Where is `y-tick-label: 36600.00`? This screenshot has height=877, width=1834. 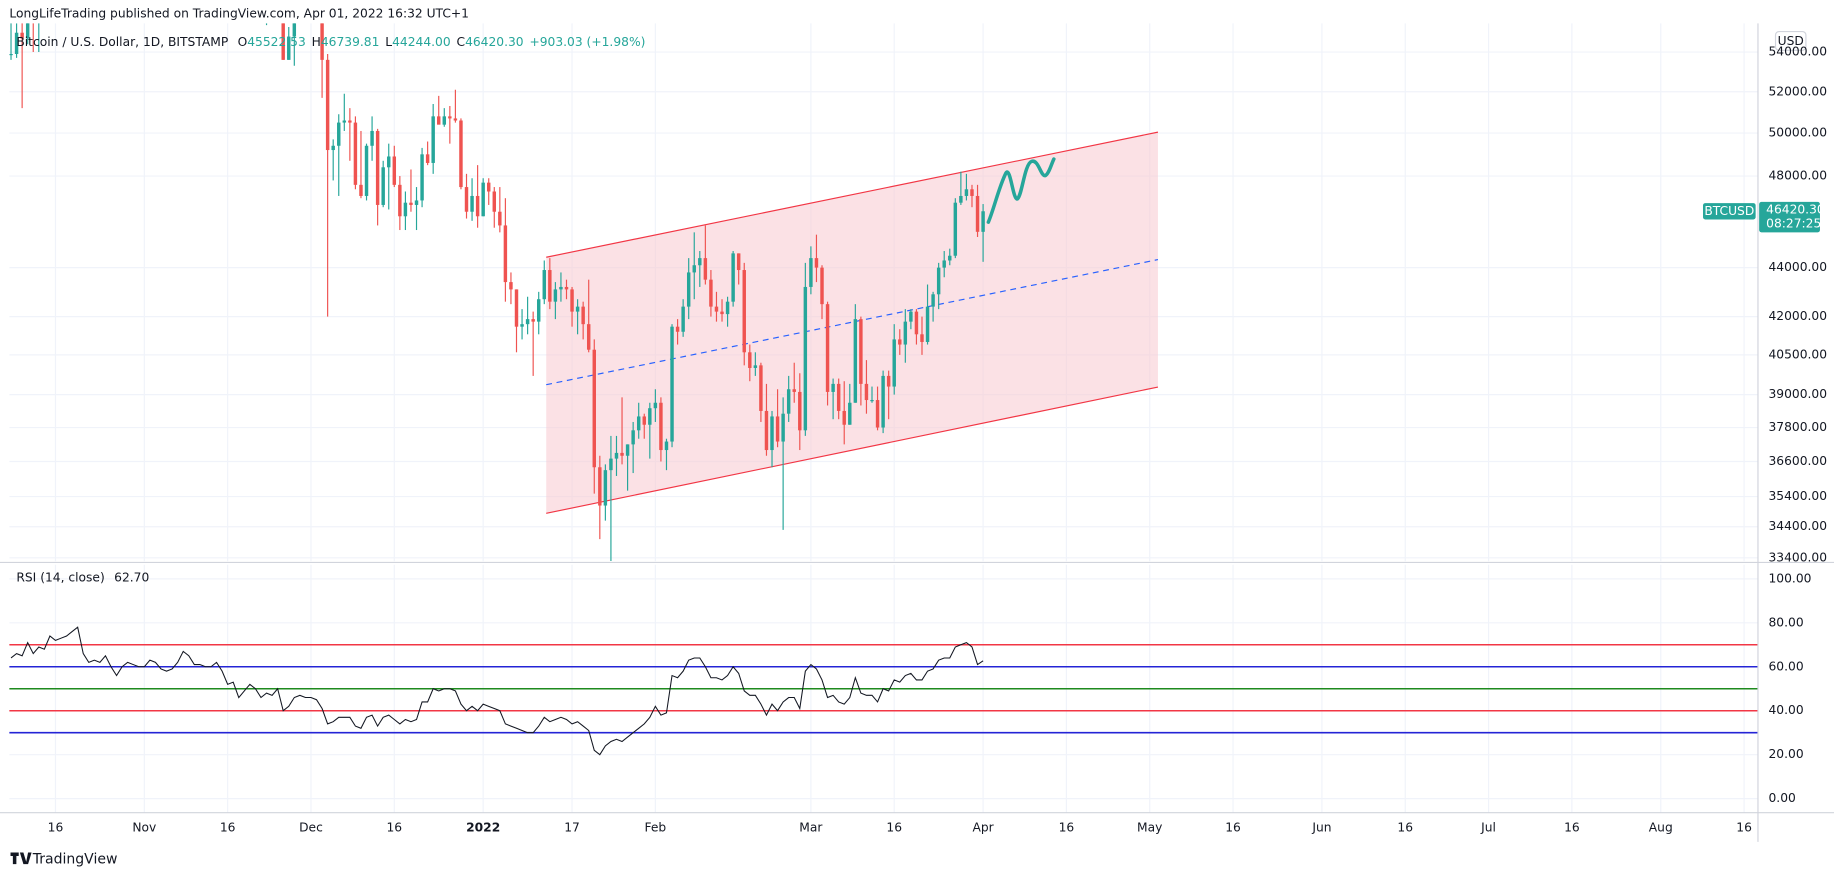
y-tick-label: 36600.00 is located at coordinates (1798, 461).